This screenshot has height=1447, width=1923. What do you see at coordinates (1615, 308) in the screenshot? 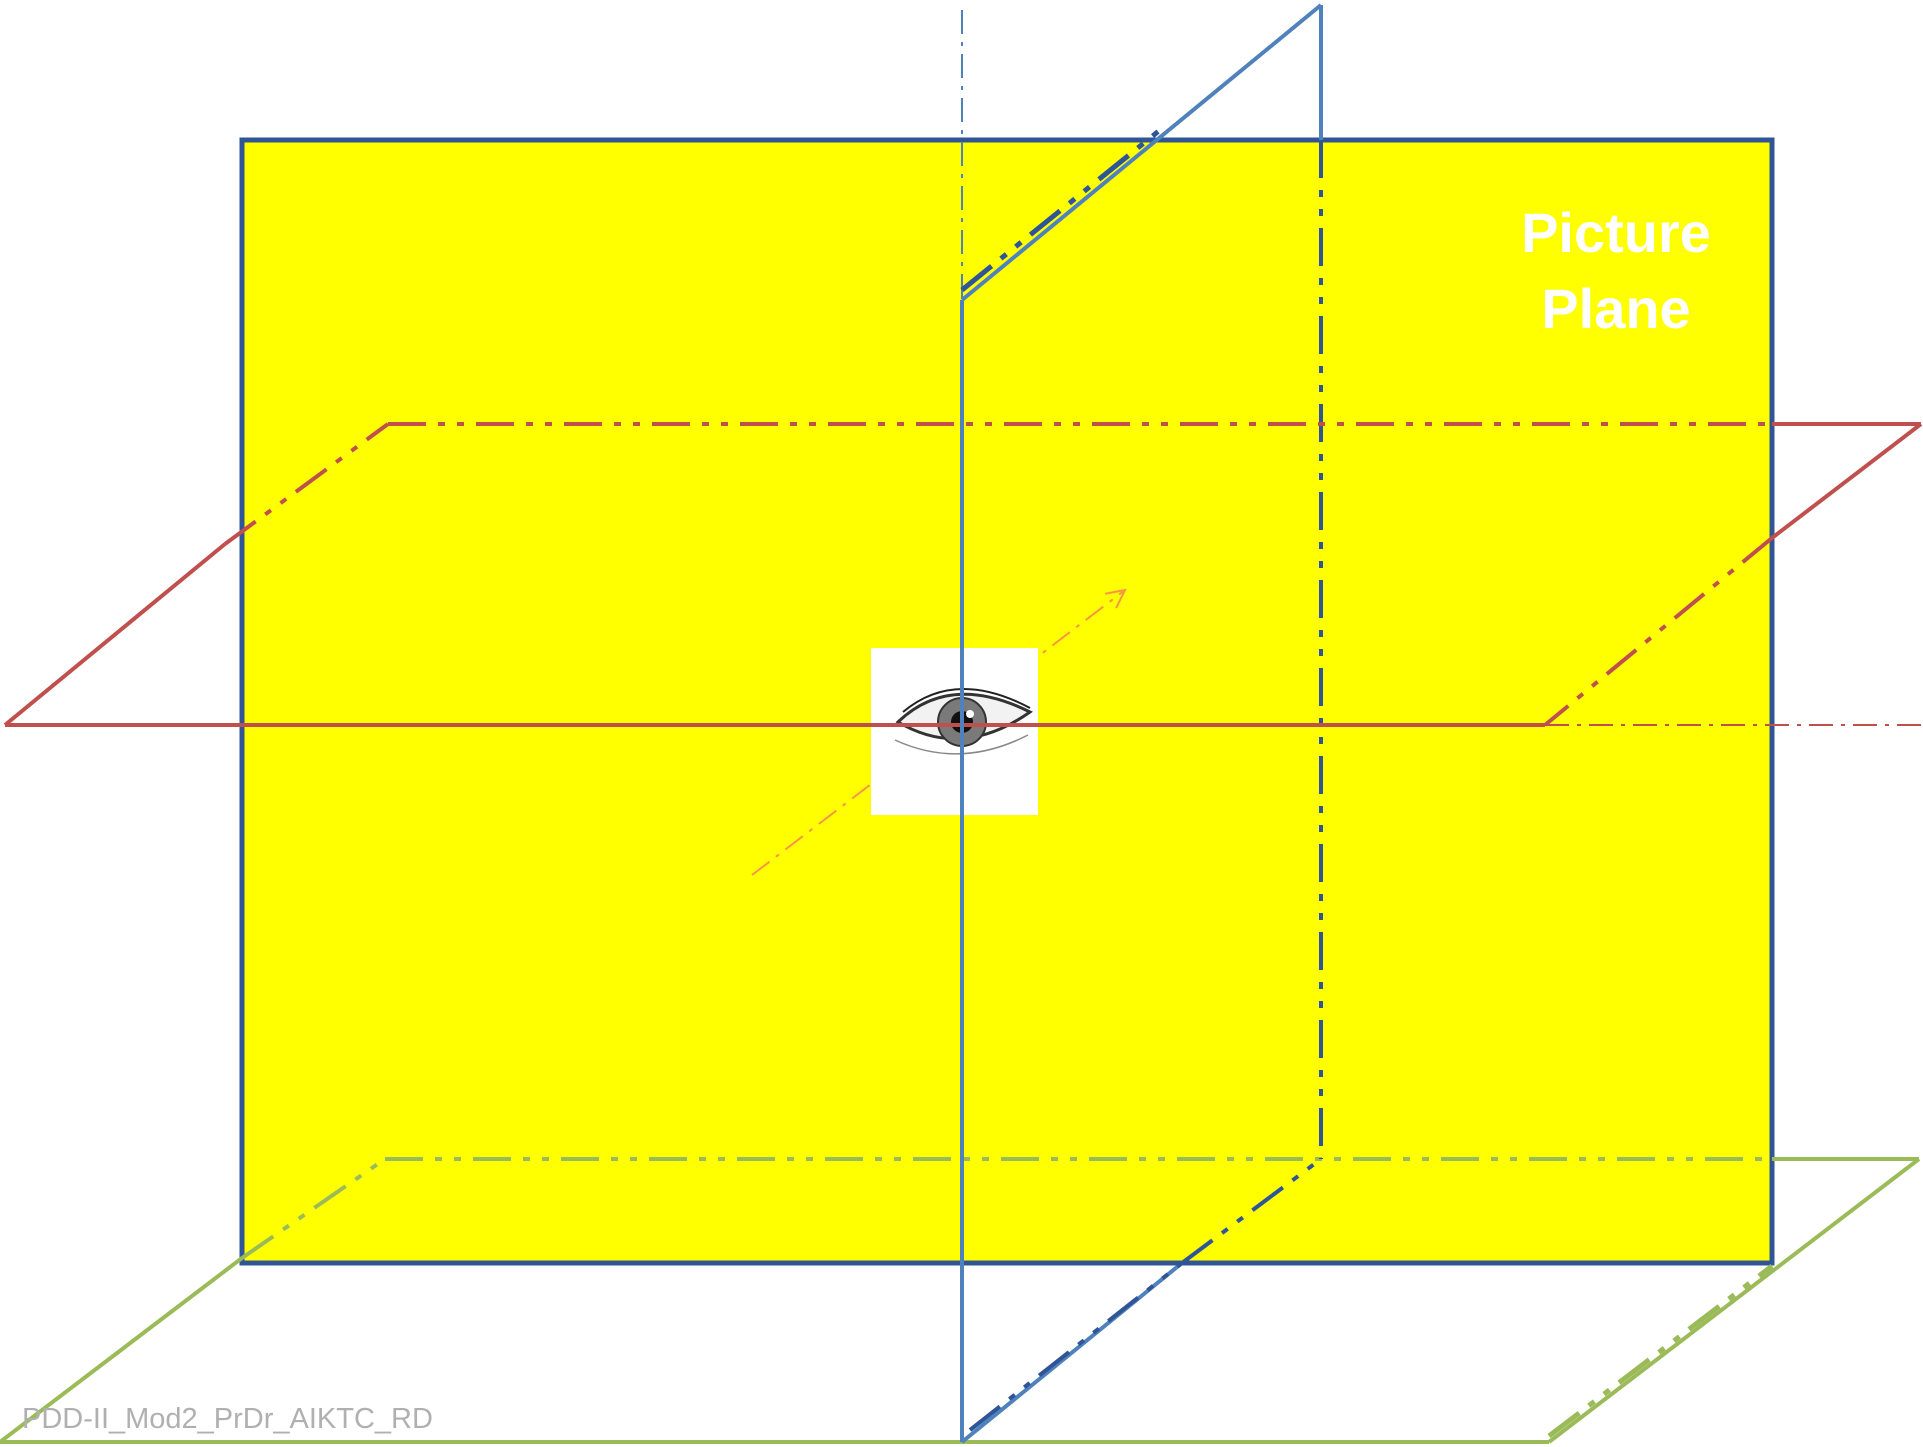
I see `picture-plane-label-line2: Plane` at bounding box center [1615, 308].